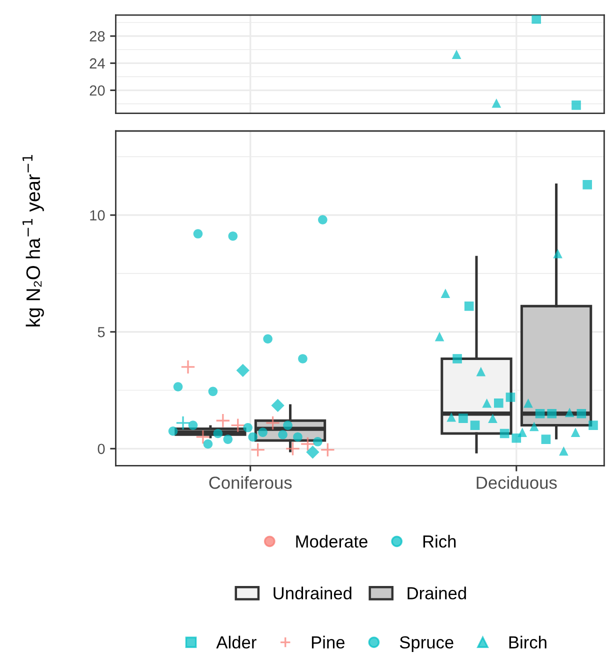  Describe the element at coordinates (516, 482) in the screenshot. I see `x-tick-label: Deciduous` at that location.